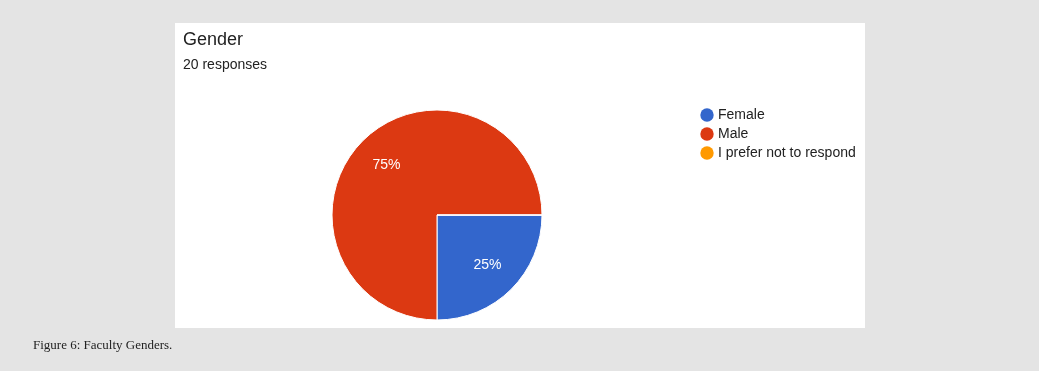  I want to click on data-label: 25%, so click(487, 264).